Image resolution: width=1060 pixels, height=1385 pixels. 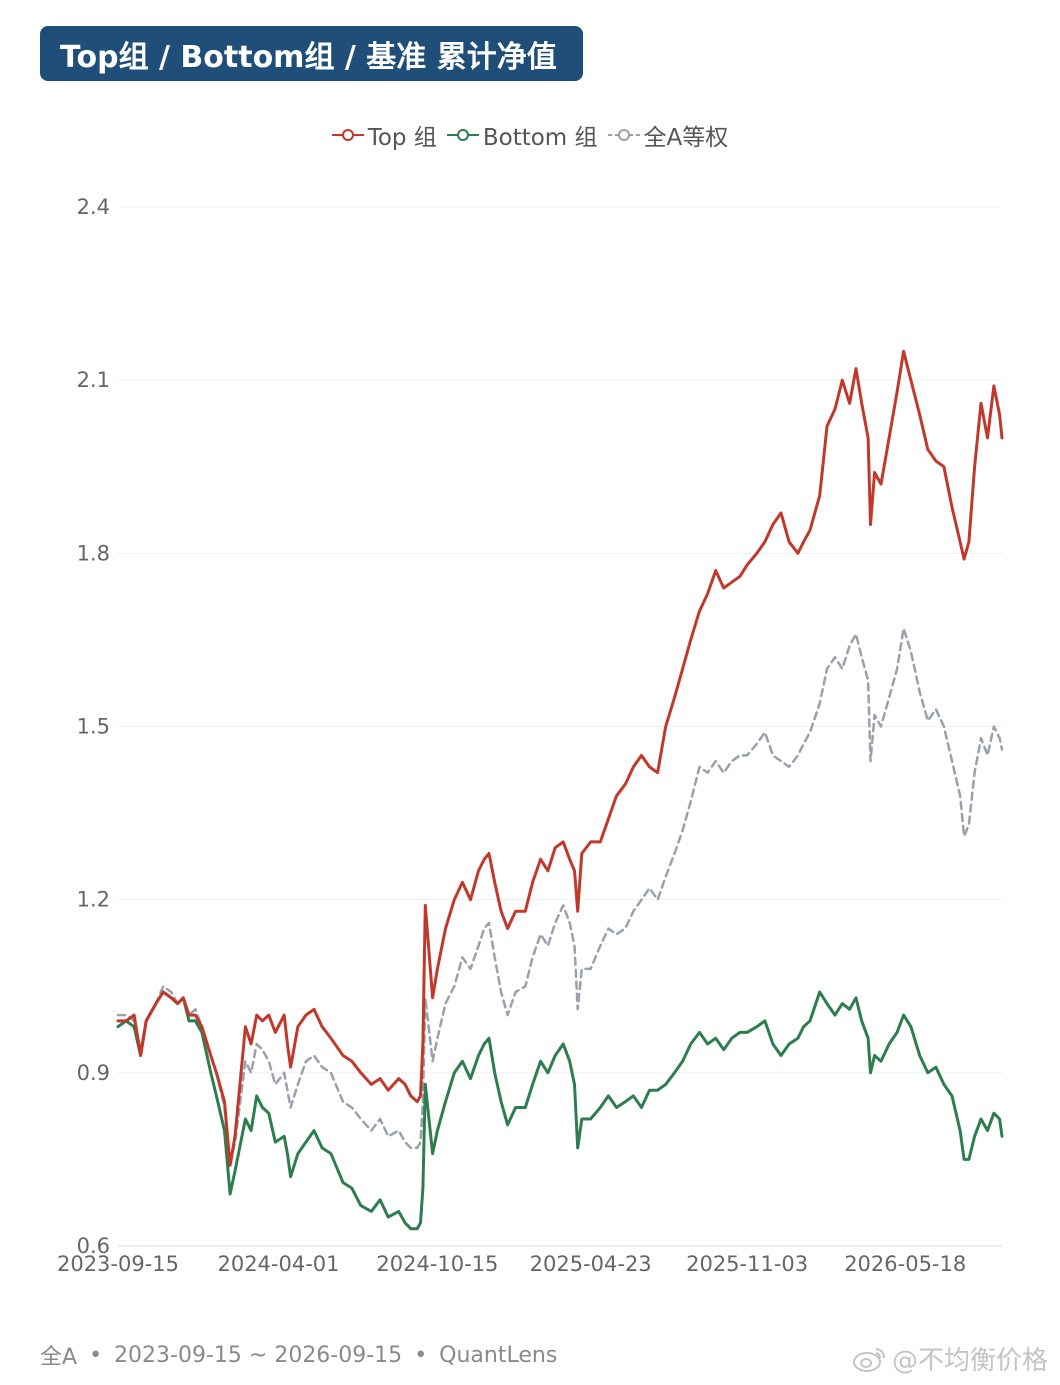 I want to click on series-line-bottom, so click(x=560, y=1110).